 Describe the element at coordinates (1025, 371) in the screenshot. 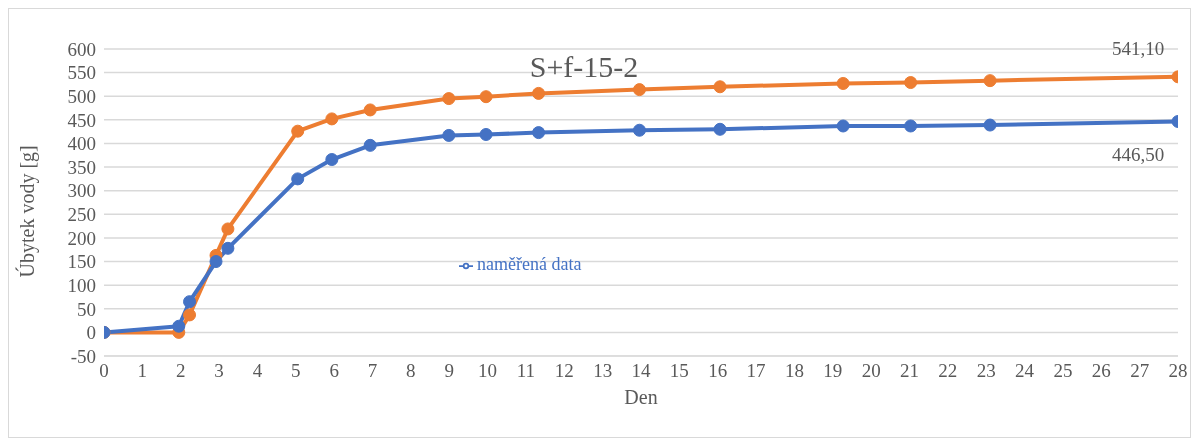

I see `x-tick-label: 24` at that location.